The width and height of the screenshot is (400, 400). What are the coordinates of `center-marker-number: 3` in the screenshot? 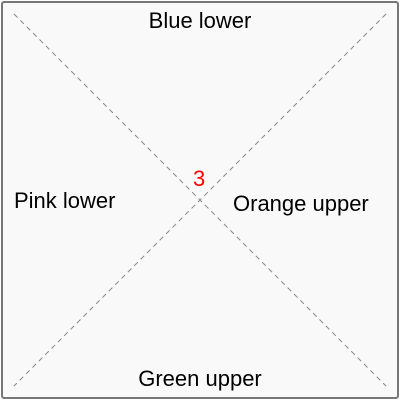 It's located at (199, 178).